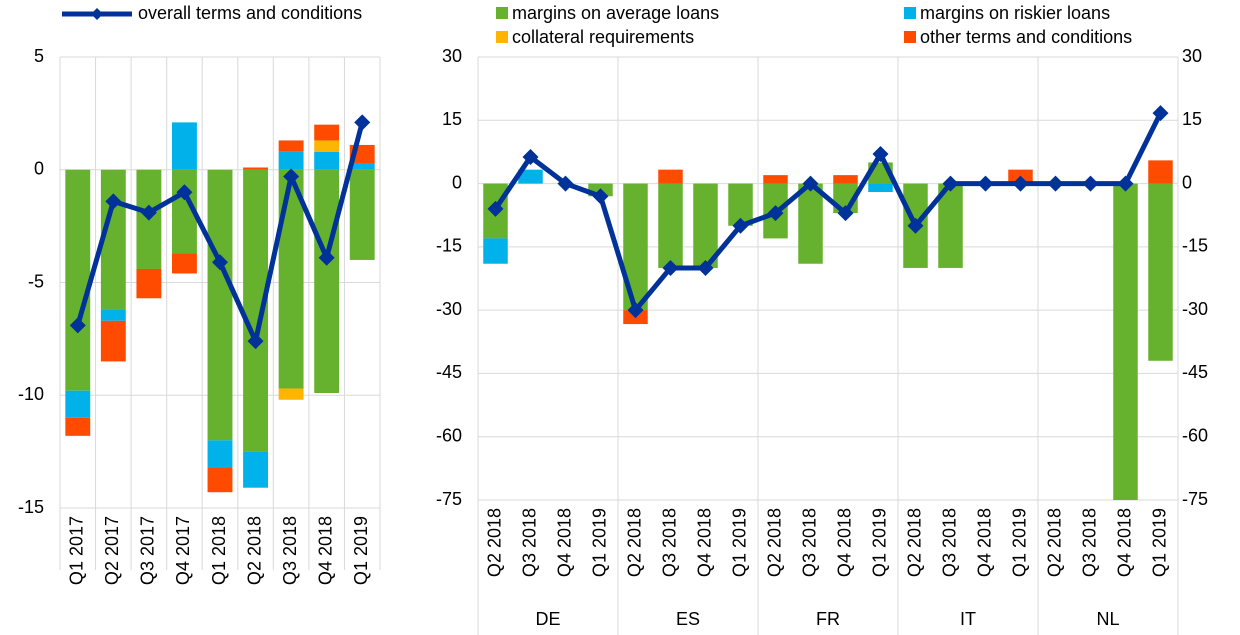 The height and width of the screenshot is (635, 1240). I want to click on legend-label: collateral requirements, so click(603, 37).